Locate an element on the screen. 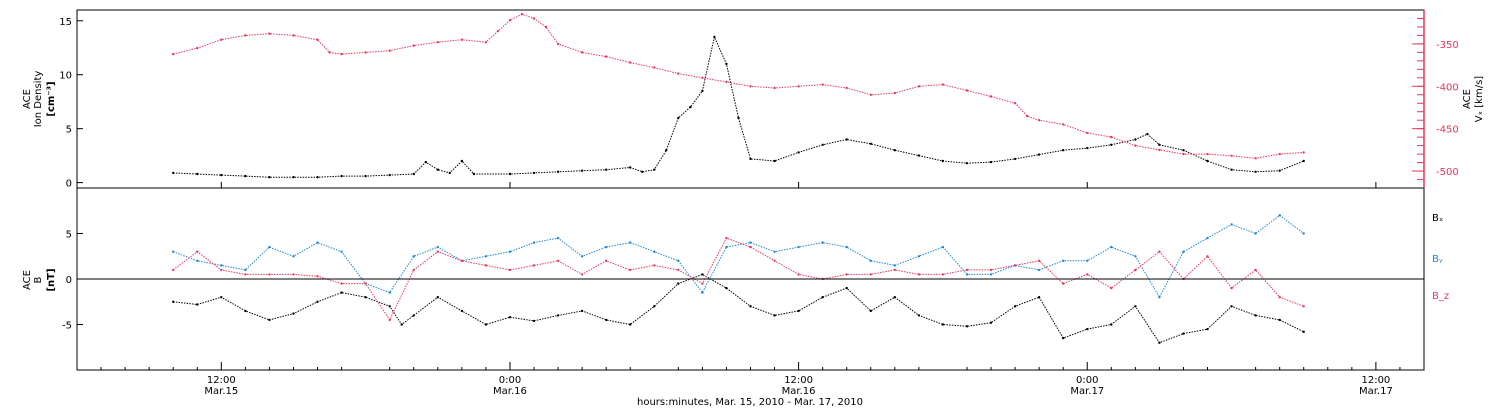 The image size is (1500, 410). x-tick-date-label: Mar.15 is located at coordinates (221, 391).